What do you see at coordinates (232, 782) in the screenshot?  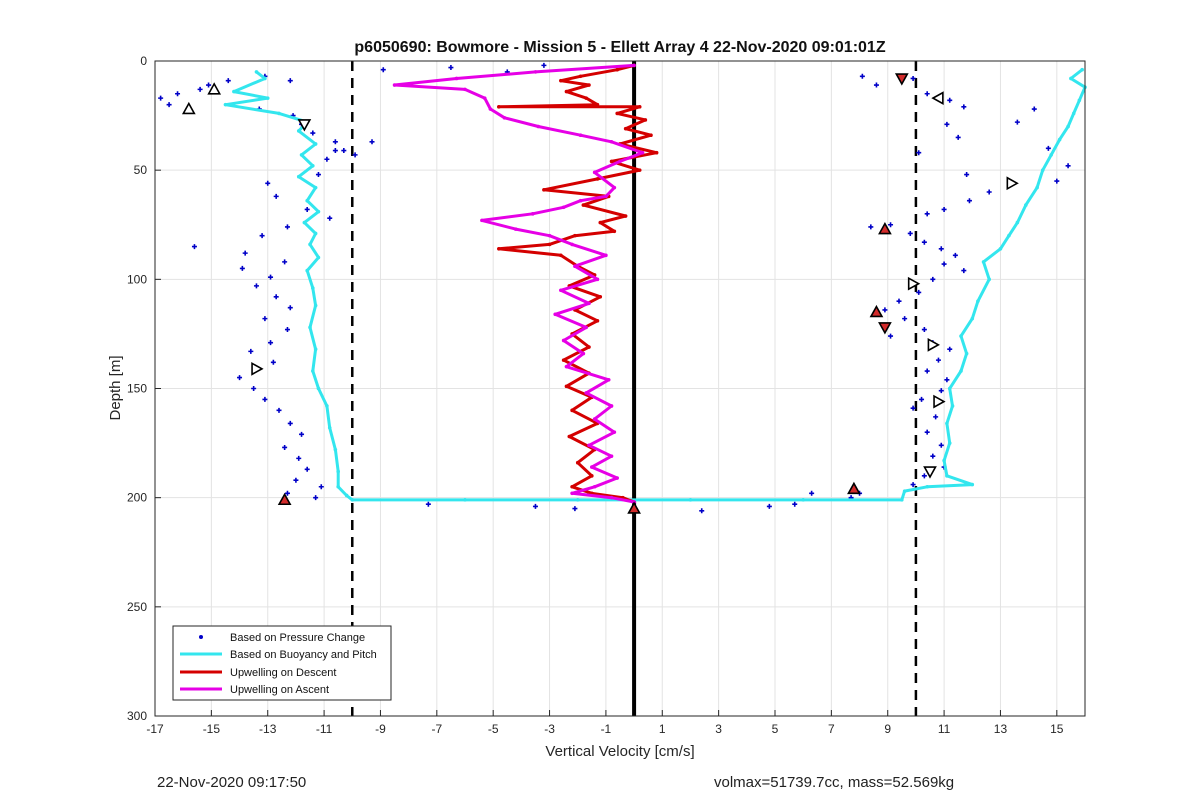 I see `footer-timestamp: 22-Nov-2020 09:17:50` at bounding box center [232, 782].